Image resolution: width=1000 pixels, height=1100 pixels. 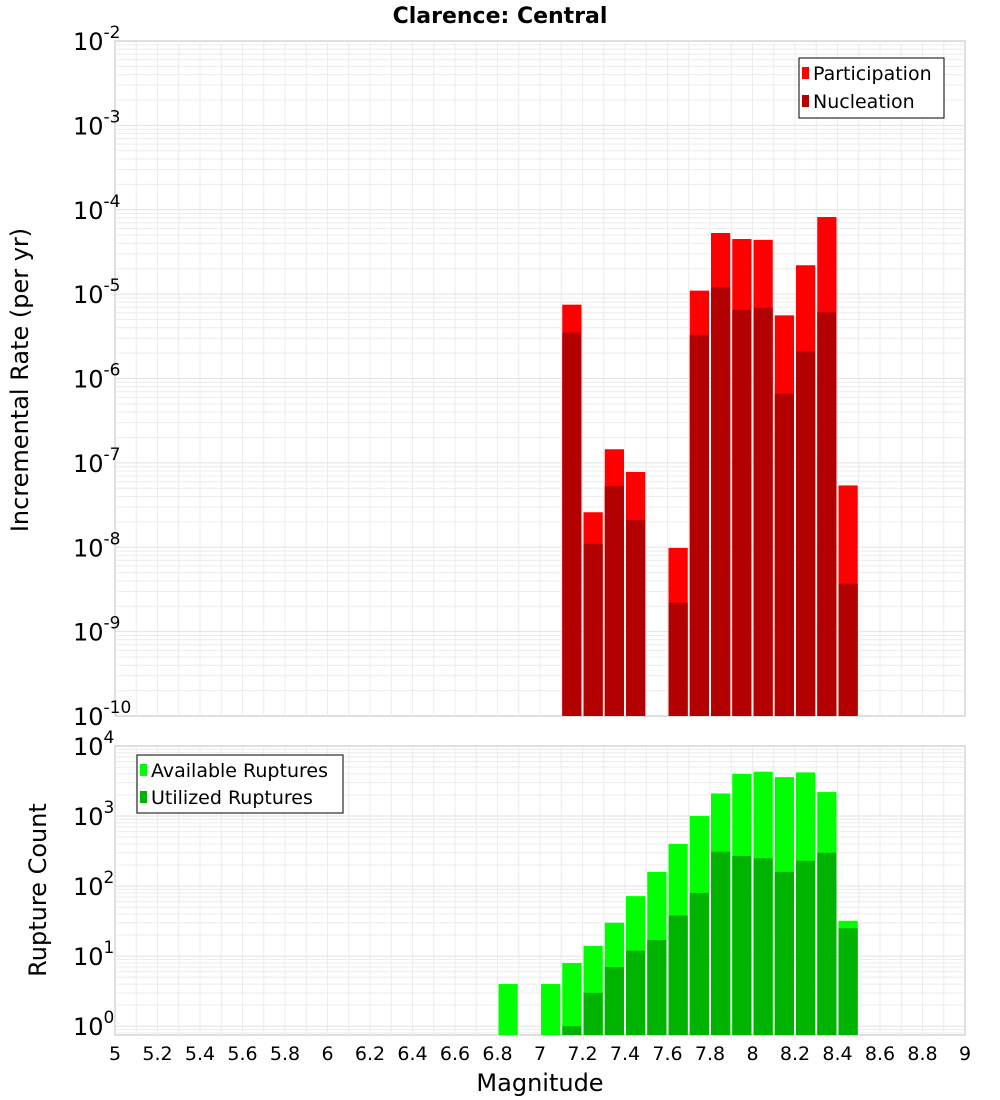 I want to click on y-tick-label: 10³, so click(x=93, y=814).